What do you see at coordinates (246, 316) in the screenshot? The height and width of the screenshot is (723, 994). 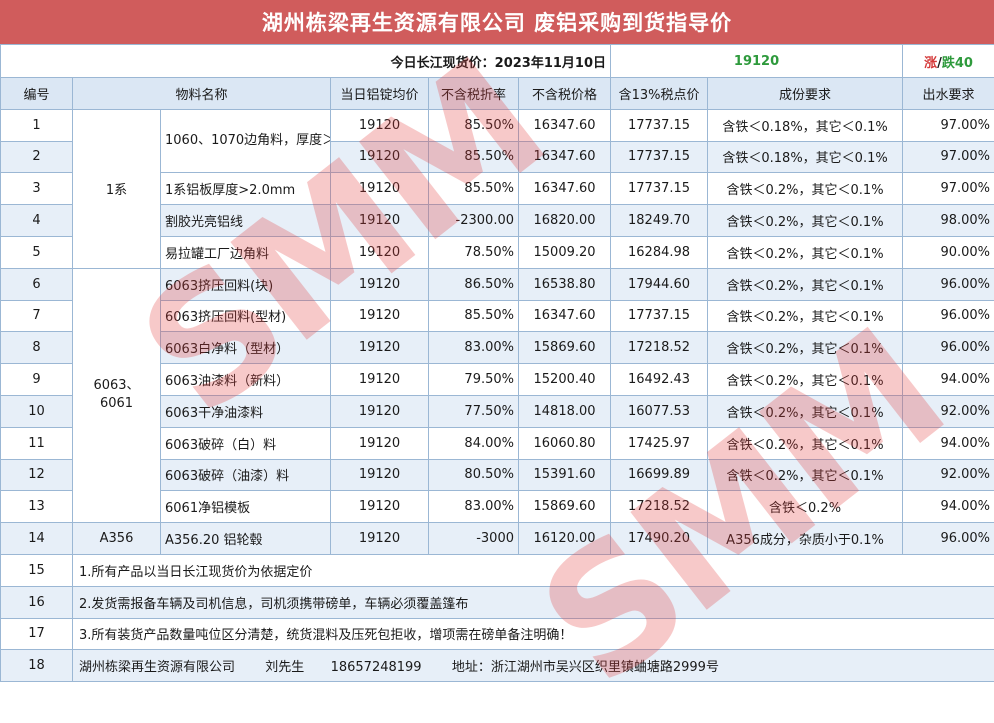 I see `material-name: 6063挤压回料(型材)` at bounding box center [246, 316].